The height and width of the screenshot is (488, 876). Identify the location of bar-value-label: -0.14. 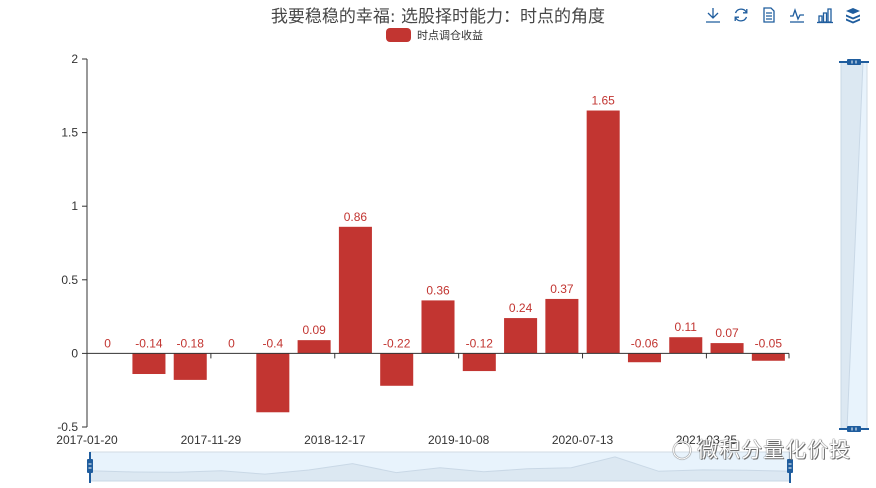
(149, 343).